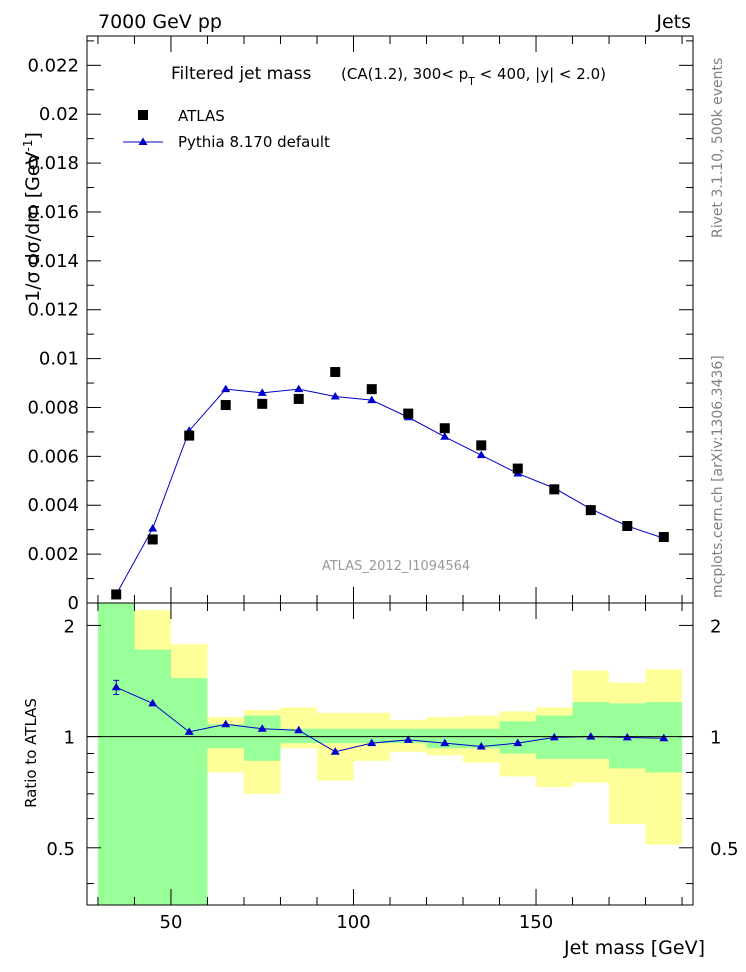 The height and width of the screenshot is (972, 746). Describe the element at coordinates (718, 476) in the screenshot. I see `side-label-mcplots: mcplots.cern.ch [arXiv:1306.3436]` at that location.